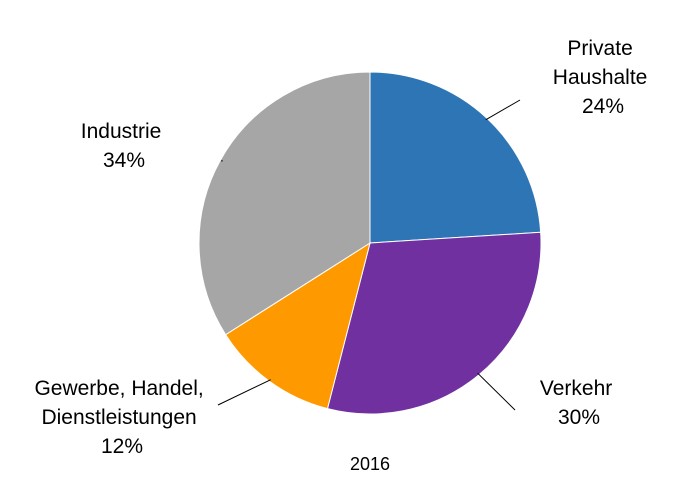  I want to click on leader-line-gewerbe-handel-dienstleistungen, so click(244, 392).